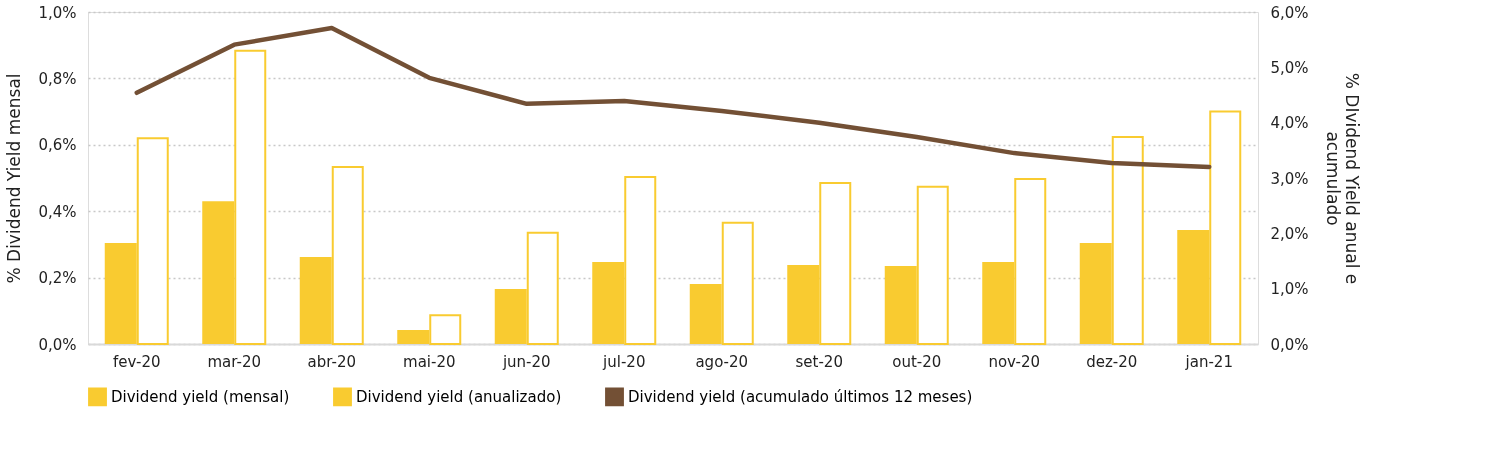  What do you see at coordinates (1289, 67) in the screenshot?
I see `y2-tick-label: 5,0%` at bounding box center [1289, 67].